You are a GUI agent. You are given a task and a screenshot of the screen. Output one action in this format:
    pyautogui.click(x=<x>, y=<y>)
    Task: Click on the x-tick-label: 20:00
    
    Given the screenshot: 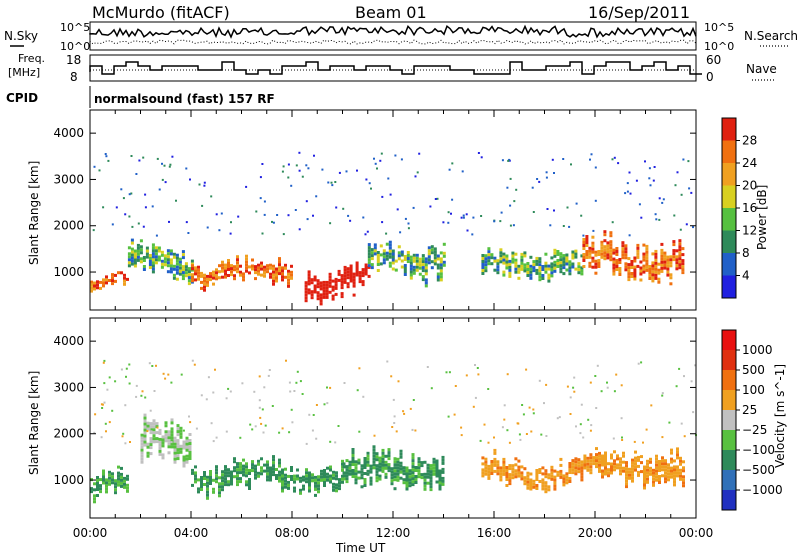 What is the action you would take?
    pyautogui.click(x=595, y=533)
    